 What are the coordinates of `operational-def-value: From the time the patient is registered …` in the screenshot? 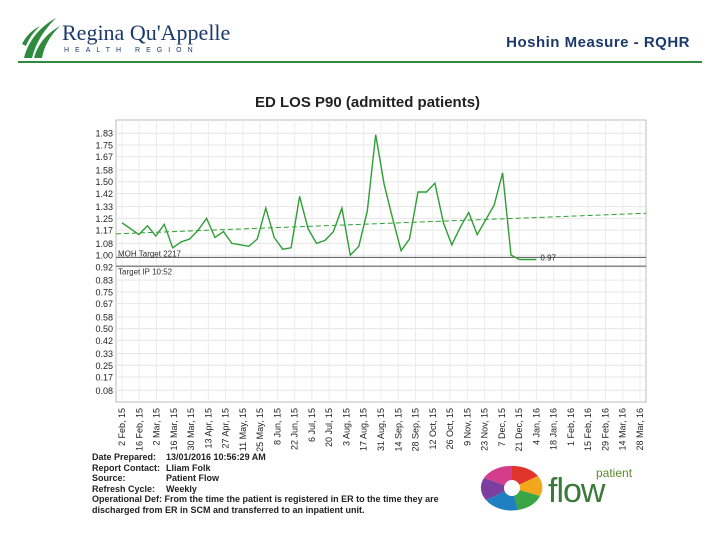 It's located at (265, 504).